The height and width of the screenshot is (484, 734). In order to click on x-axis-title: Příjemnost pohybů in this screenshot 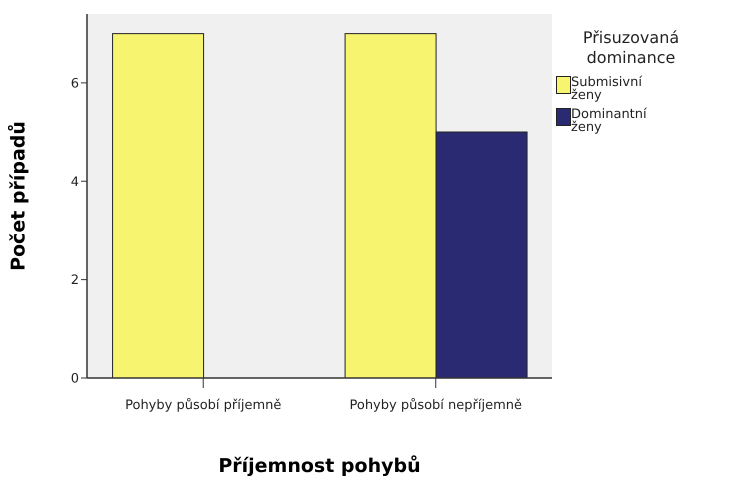, I will do `click(319, 466)`.